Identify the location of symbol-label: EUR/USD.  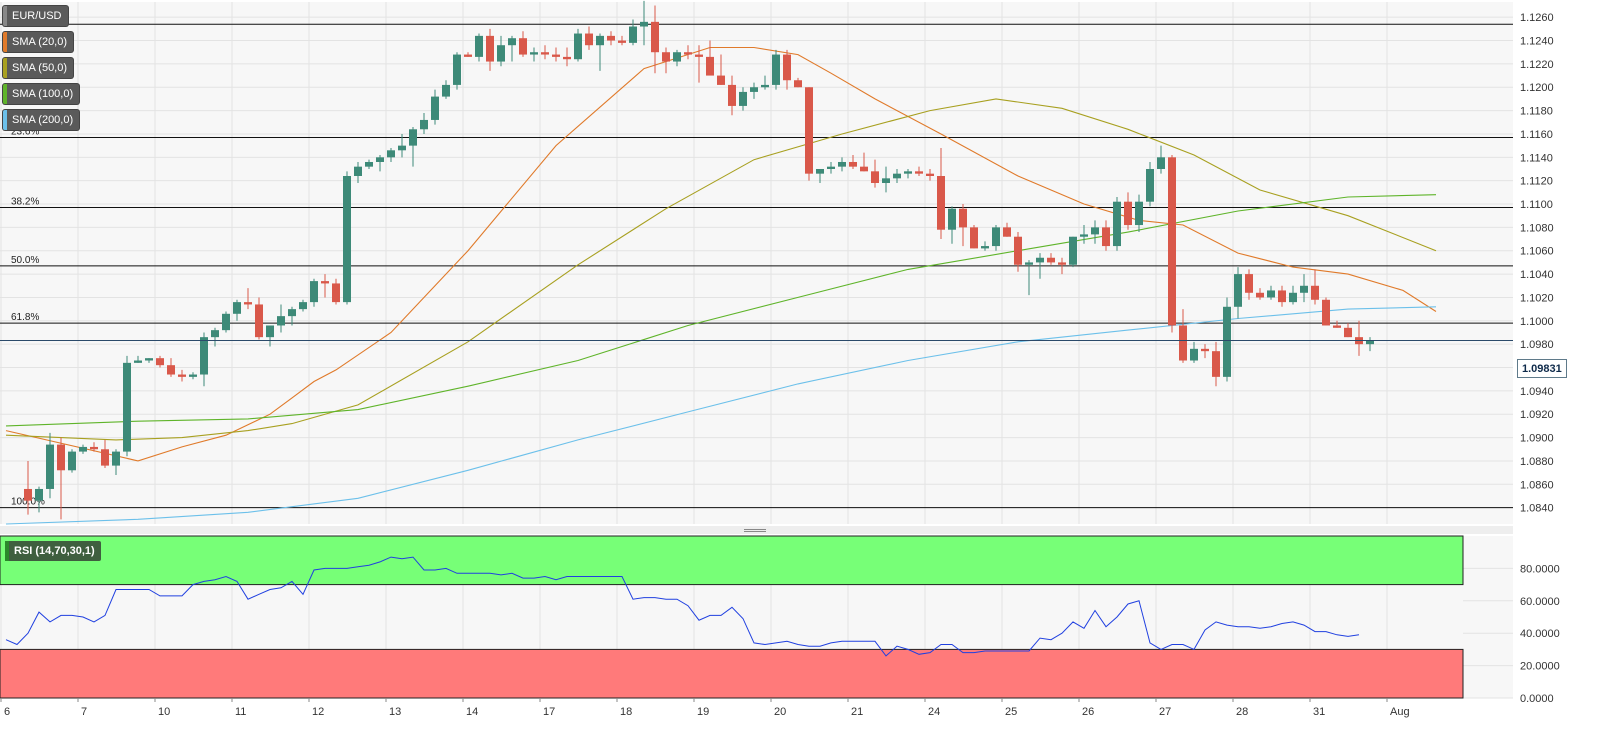
(37, 16).